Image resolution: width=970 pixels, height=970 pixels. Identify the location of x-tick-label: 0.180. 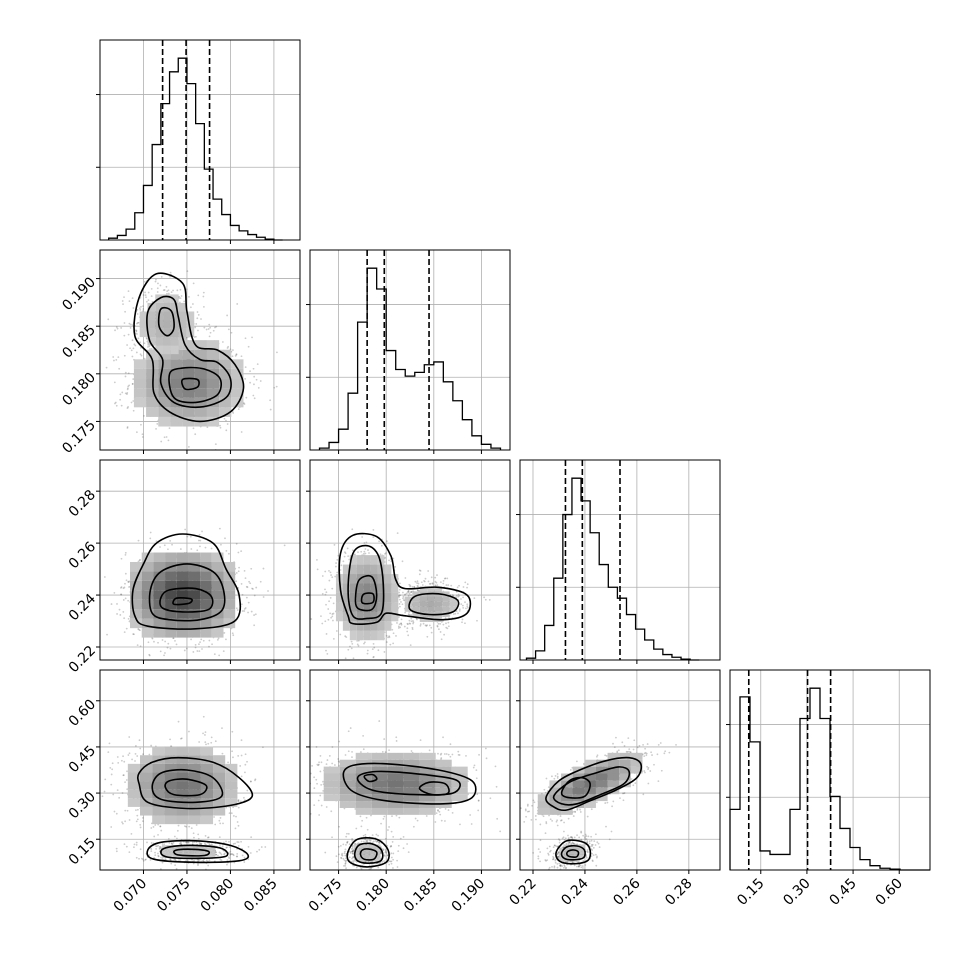
(373, 896).